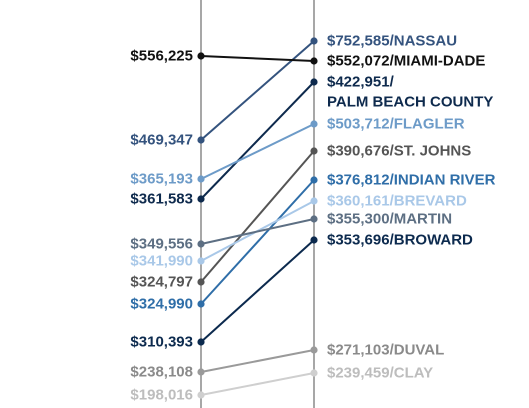 Image resolution: width=529 pixels, height=408 pixels. Describe the element at coordinates (201, 395) in the screenshot. I see `point-start-clay` at that location.